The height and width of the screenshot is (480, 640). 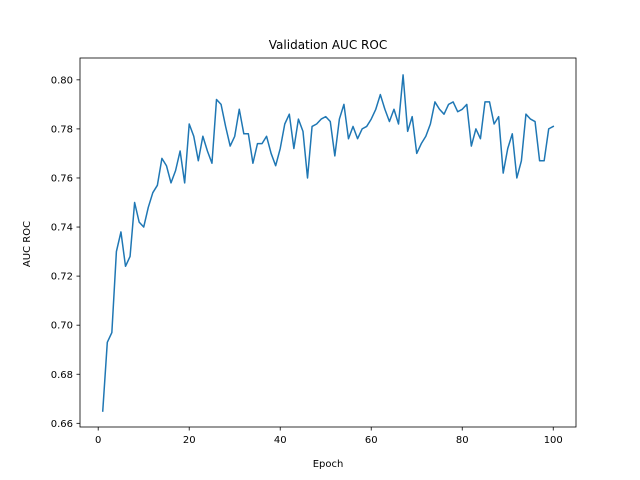 What do you see at coordinates (62, 424) in the screenshot?
I see `y-tick-label: 0.66` at bounding box center [62, 424].